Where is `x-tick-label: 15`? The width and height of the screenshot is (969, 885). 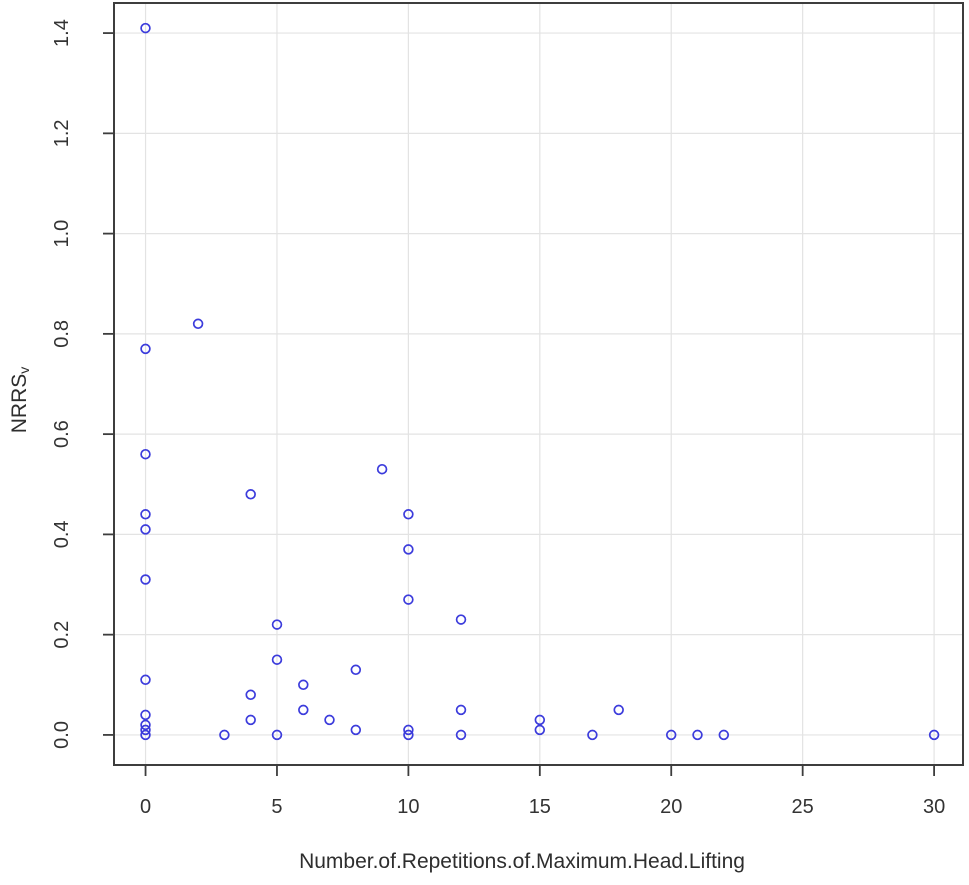 x-tick-label: 15 is located at coordinates (540, 807).